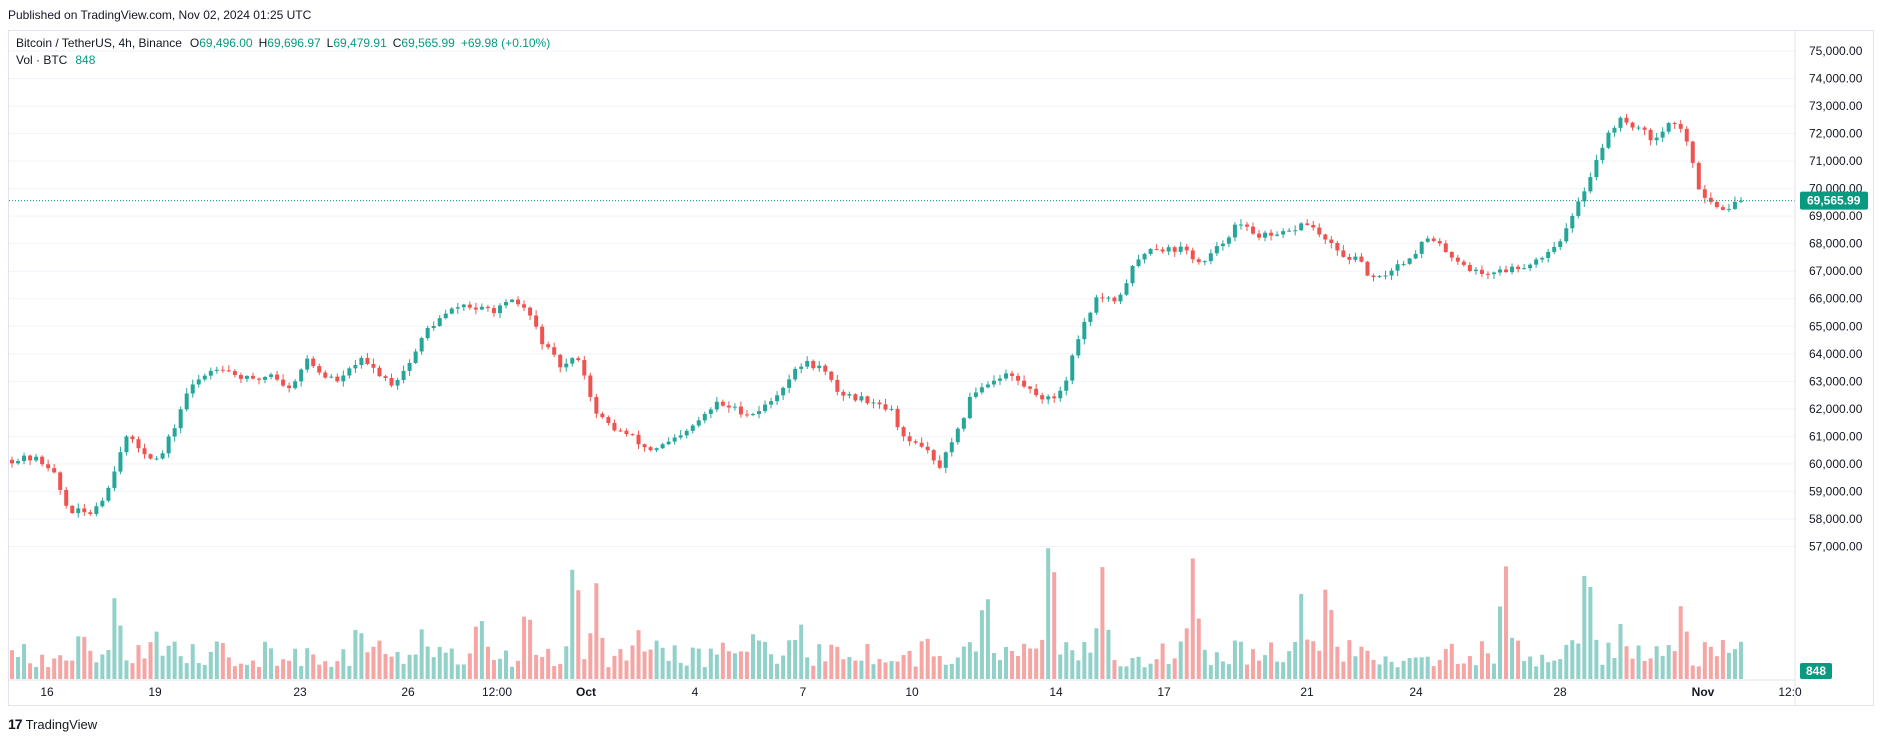 The width and height of the screenshot is (1883, 742). What do you see at coordinates (497, 692) in the screenshot?
I see `time-tick-label: 12:00` at bounding box center [497, 692].